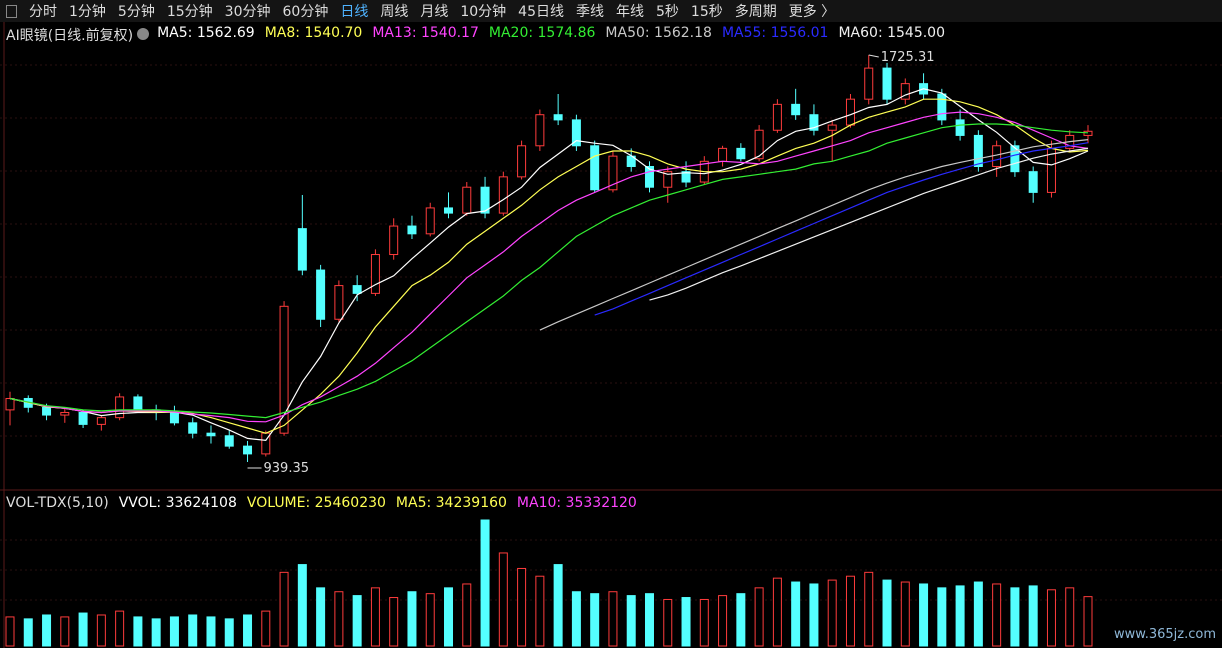 The height and width of the screenshot is (648, 1222). Describe the element at coordinates (143, 34) in the screenshot. I see `dropdown-icon` at that location.